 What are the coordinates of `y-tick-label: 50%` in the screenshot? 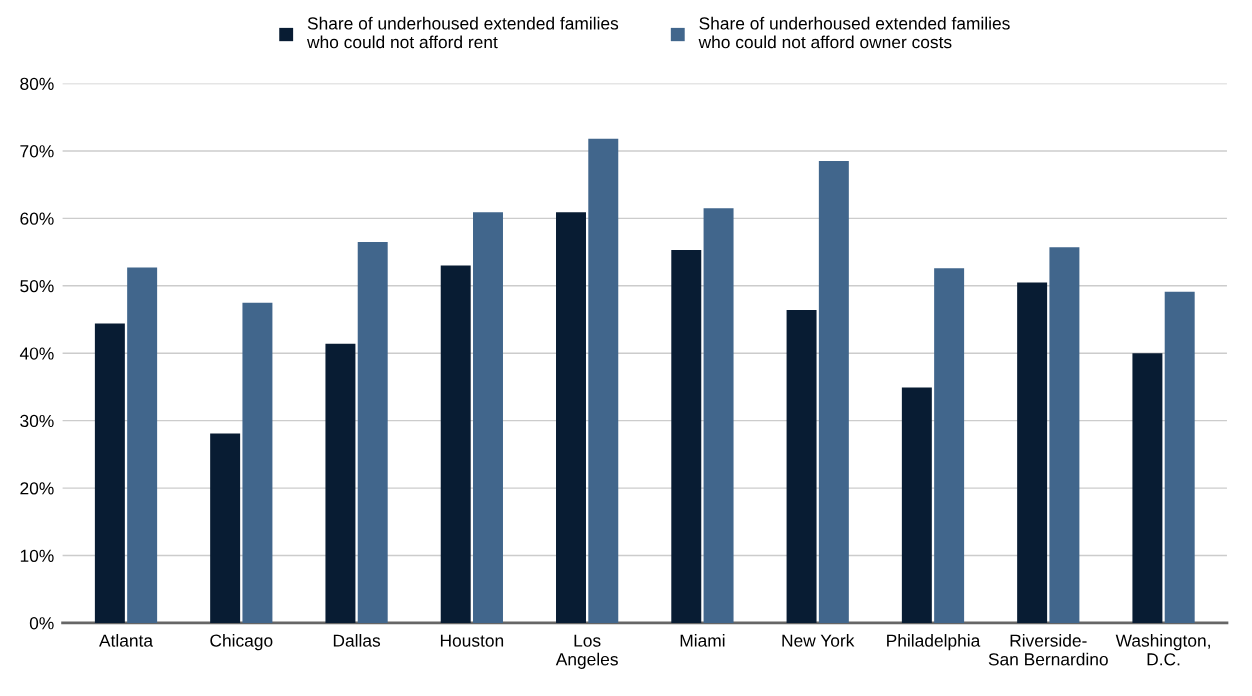 It's located at (37, 286).